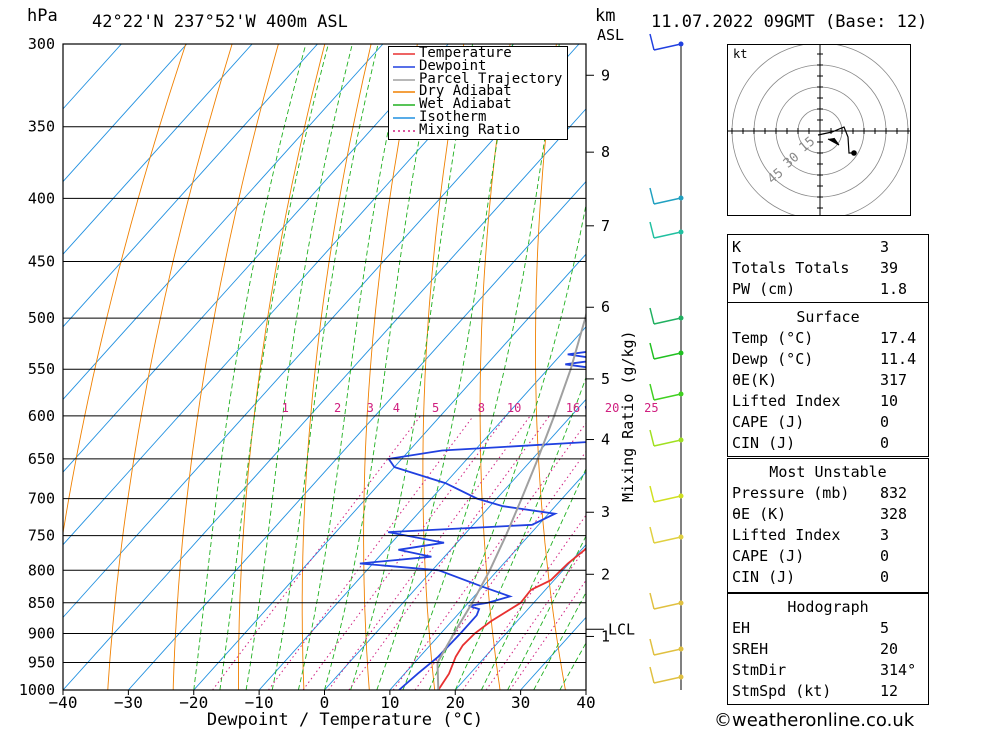 The width and height of the screenshot is (1000, 733). What do you see at coordinates (605, 440) in the screenshot?
I see `km-tick-label: 4` at bounding box center [605, 440].